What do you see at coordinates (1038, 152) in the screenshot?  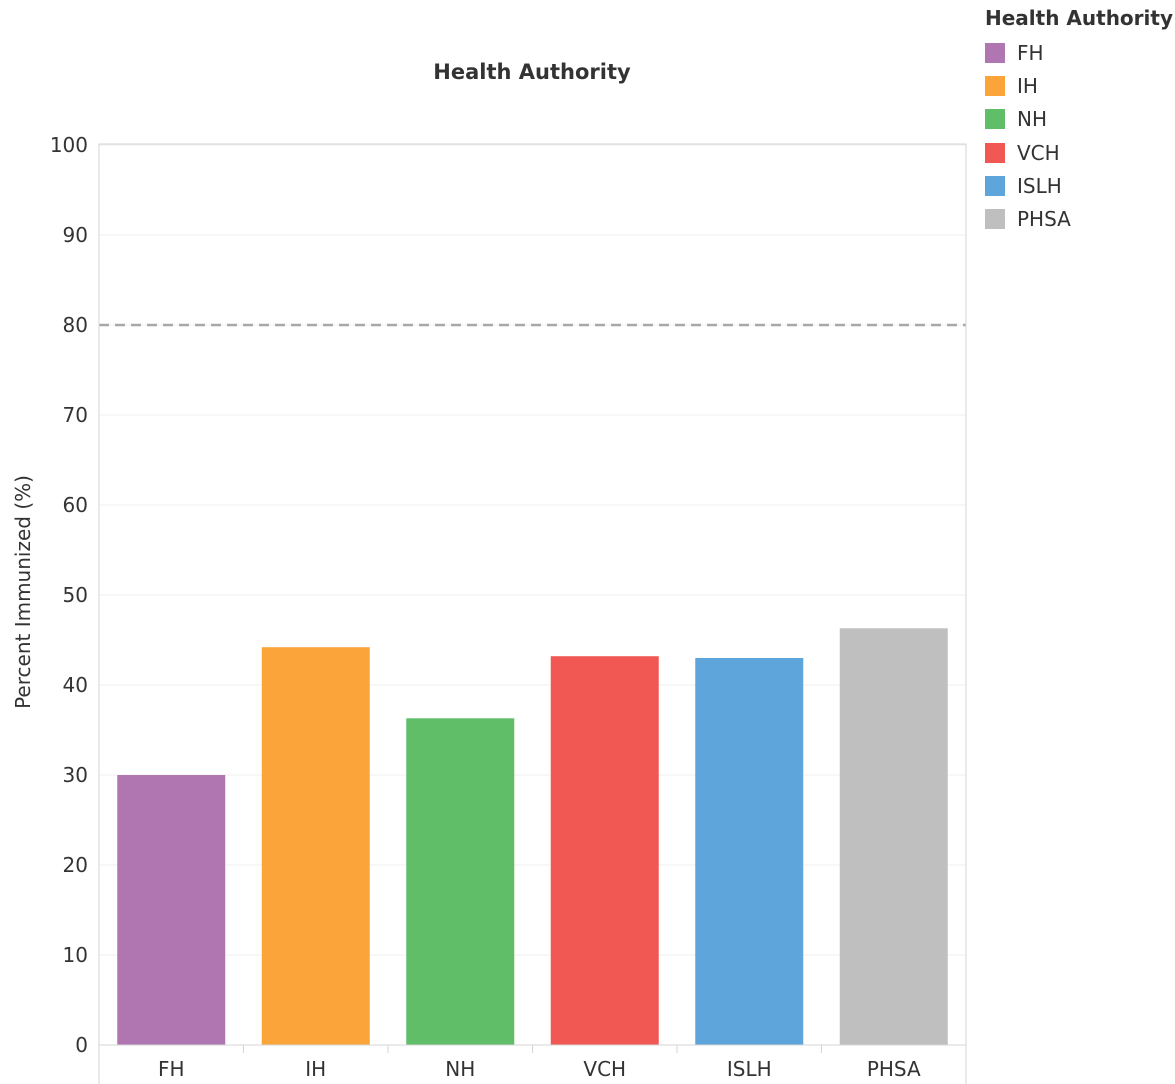 I see `legend-label: VCH` at bounding box center [1038, 152].